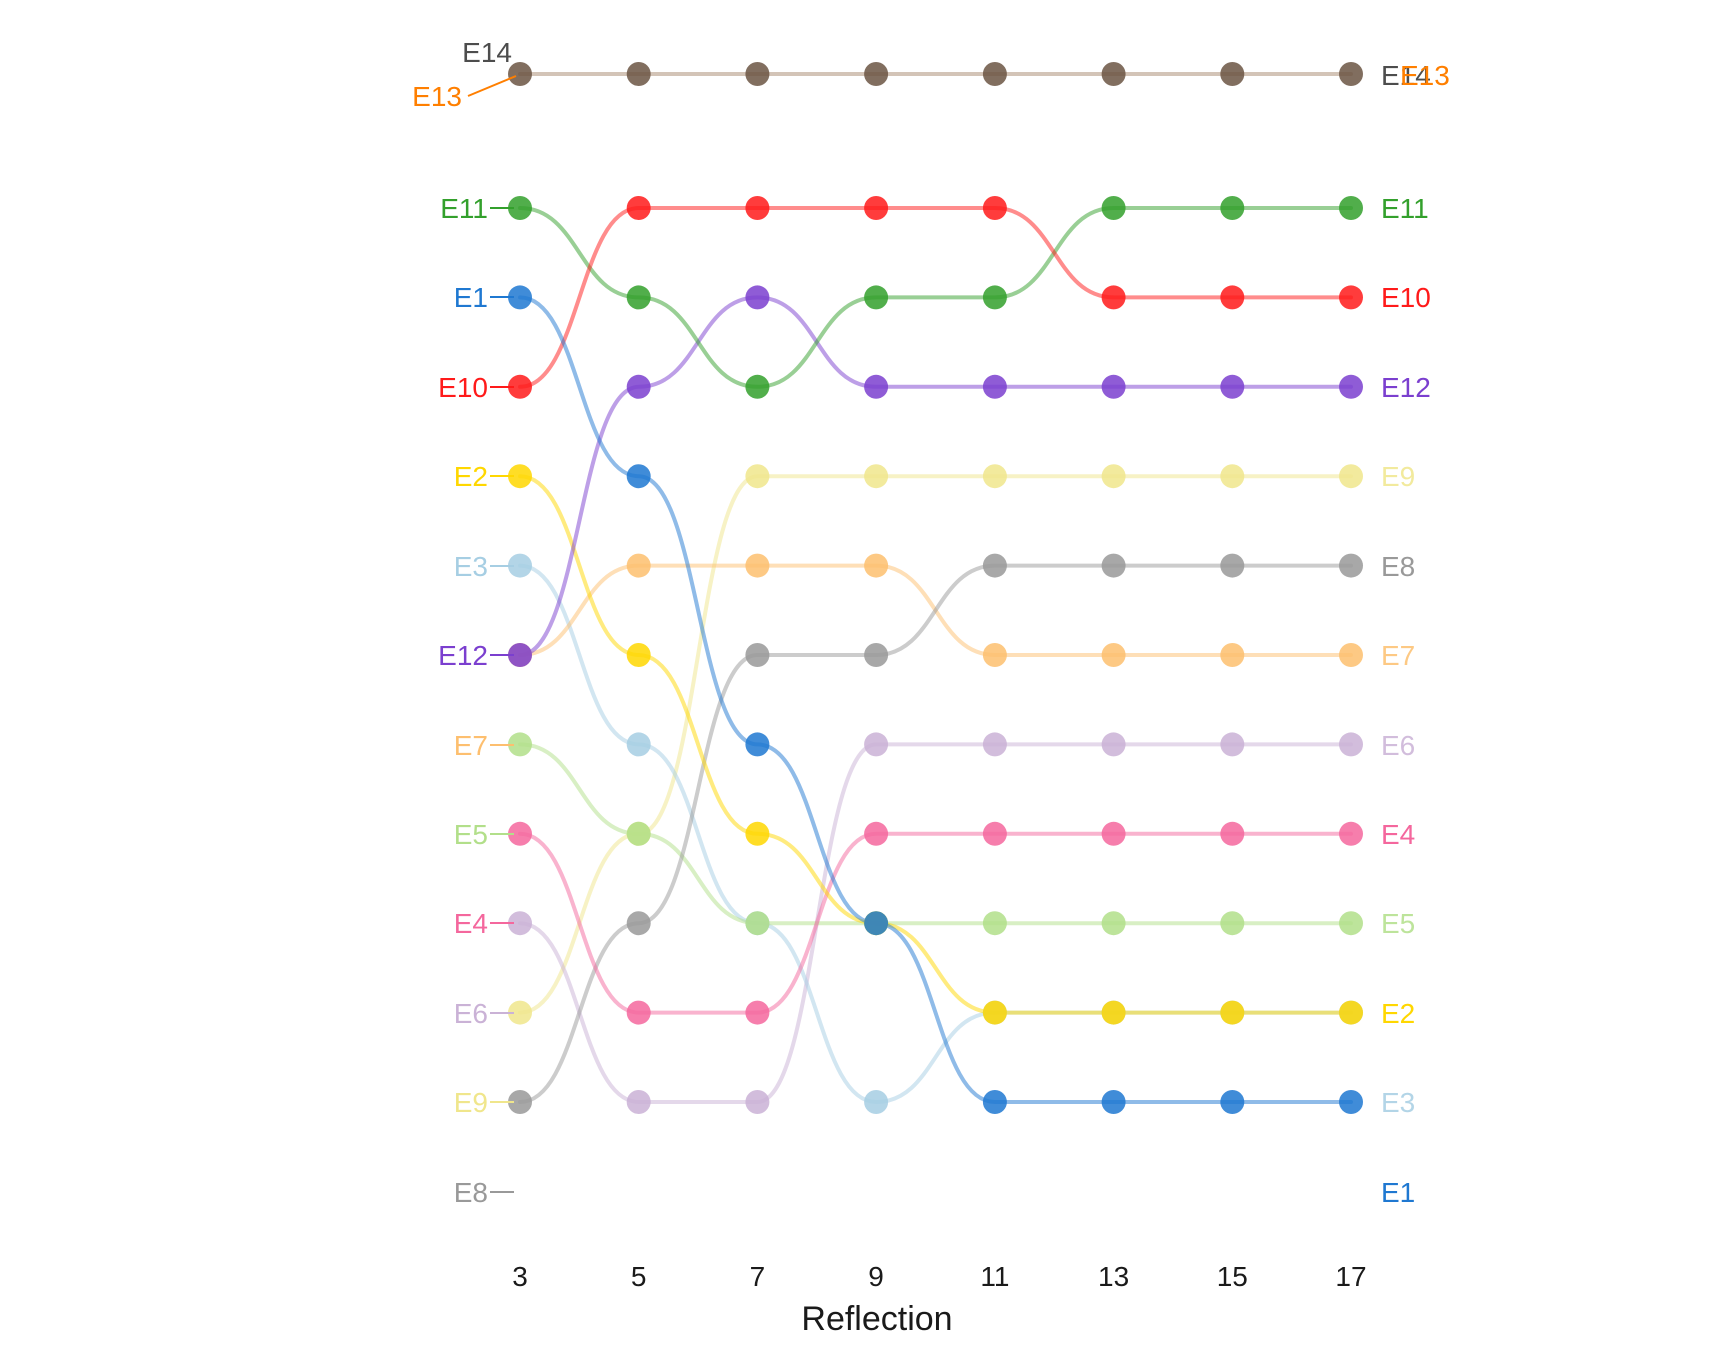  I want to click on label-left-e6: E6, so click(471, 1013).